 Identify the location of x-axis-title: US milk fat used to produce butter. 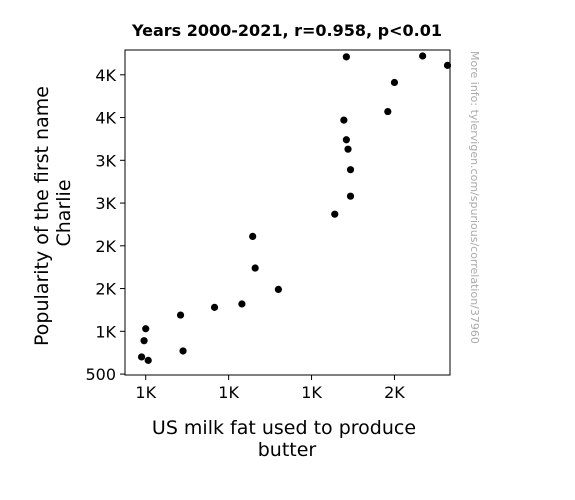
(287, 439).